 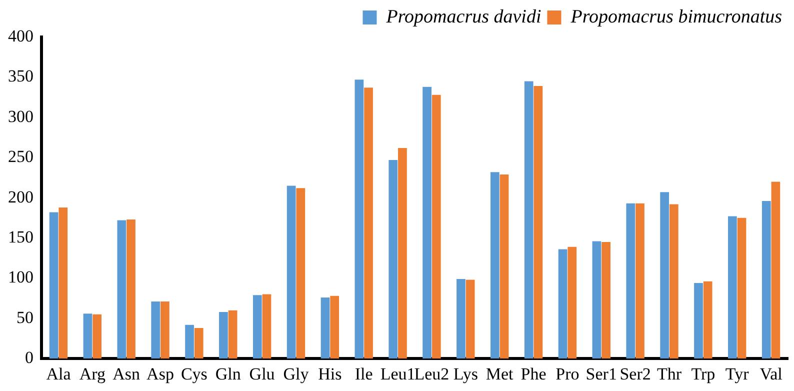 I want to click on y-tick-label: 400, so click(x=21, y=36).